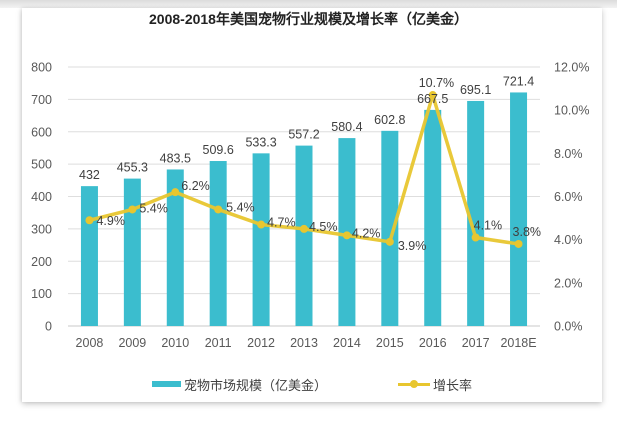  What do you see at coordinates (366, 233) in the screenshot?
I see `line-value-label: 4.2%` at bounding box center [366, 233].